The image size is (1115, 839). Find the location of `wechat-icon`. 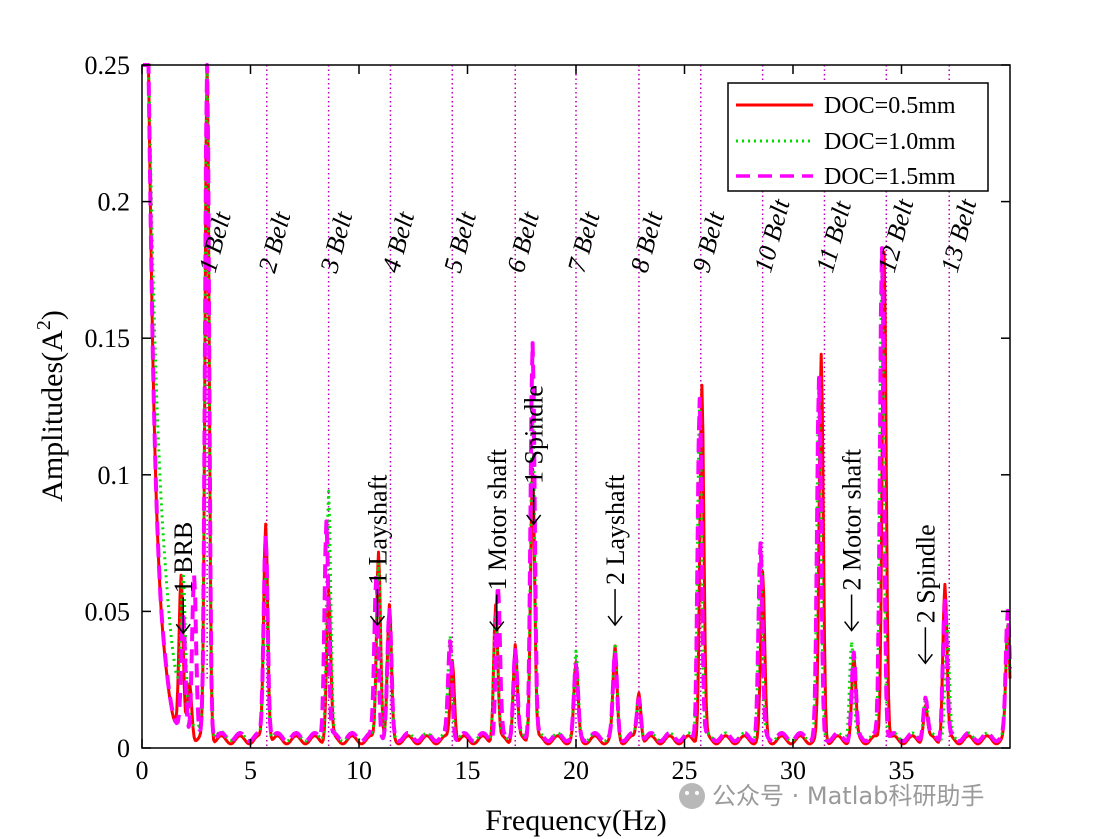

wechat-icon is located at coordinates (692, 796).